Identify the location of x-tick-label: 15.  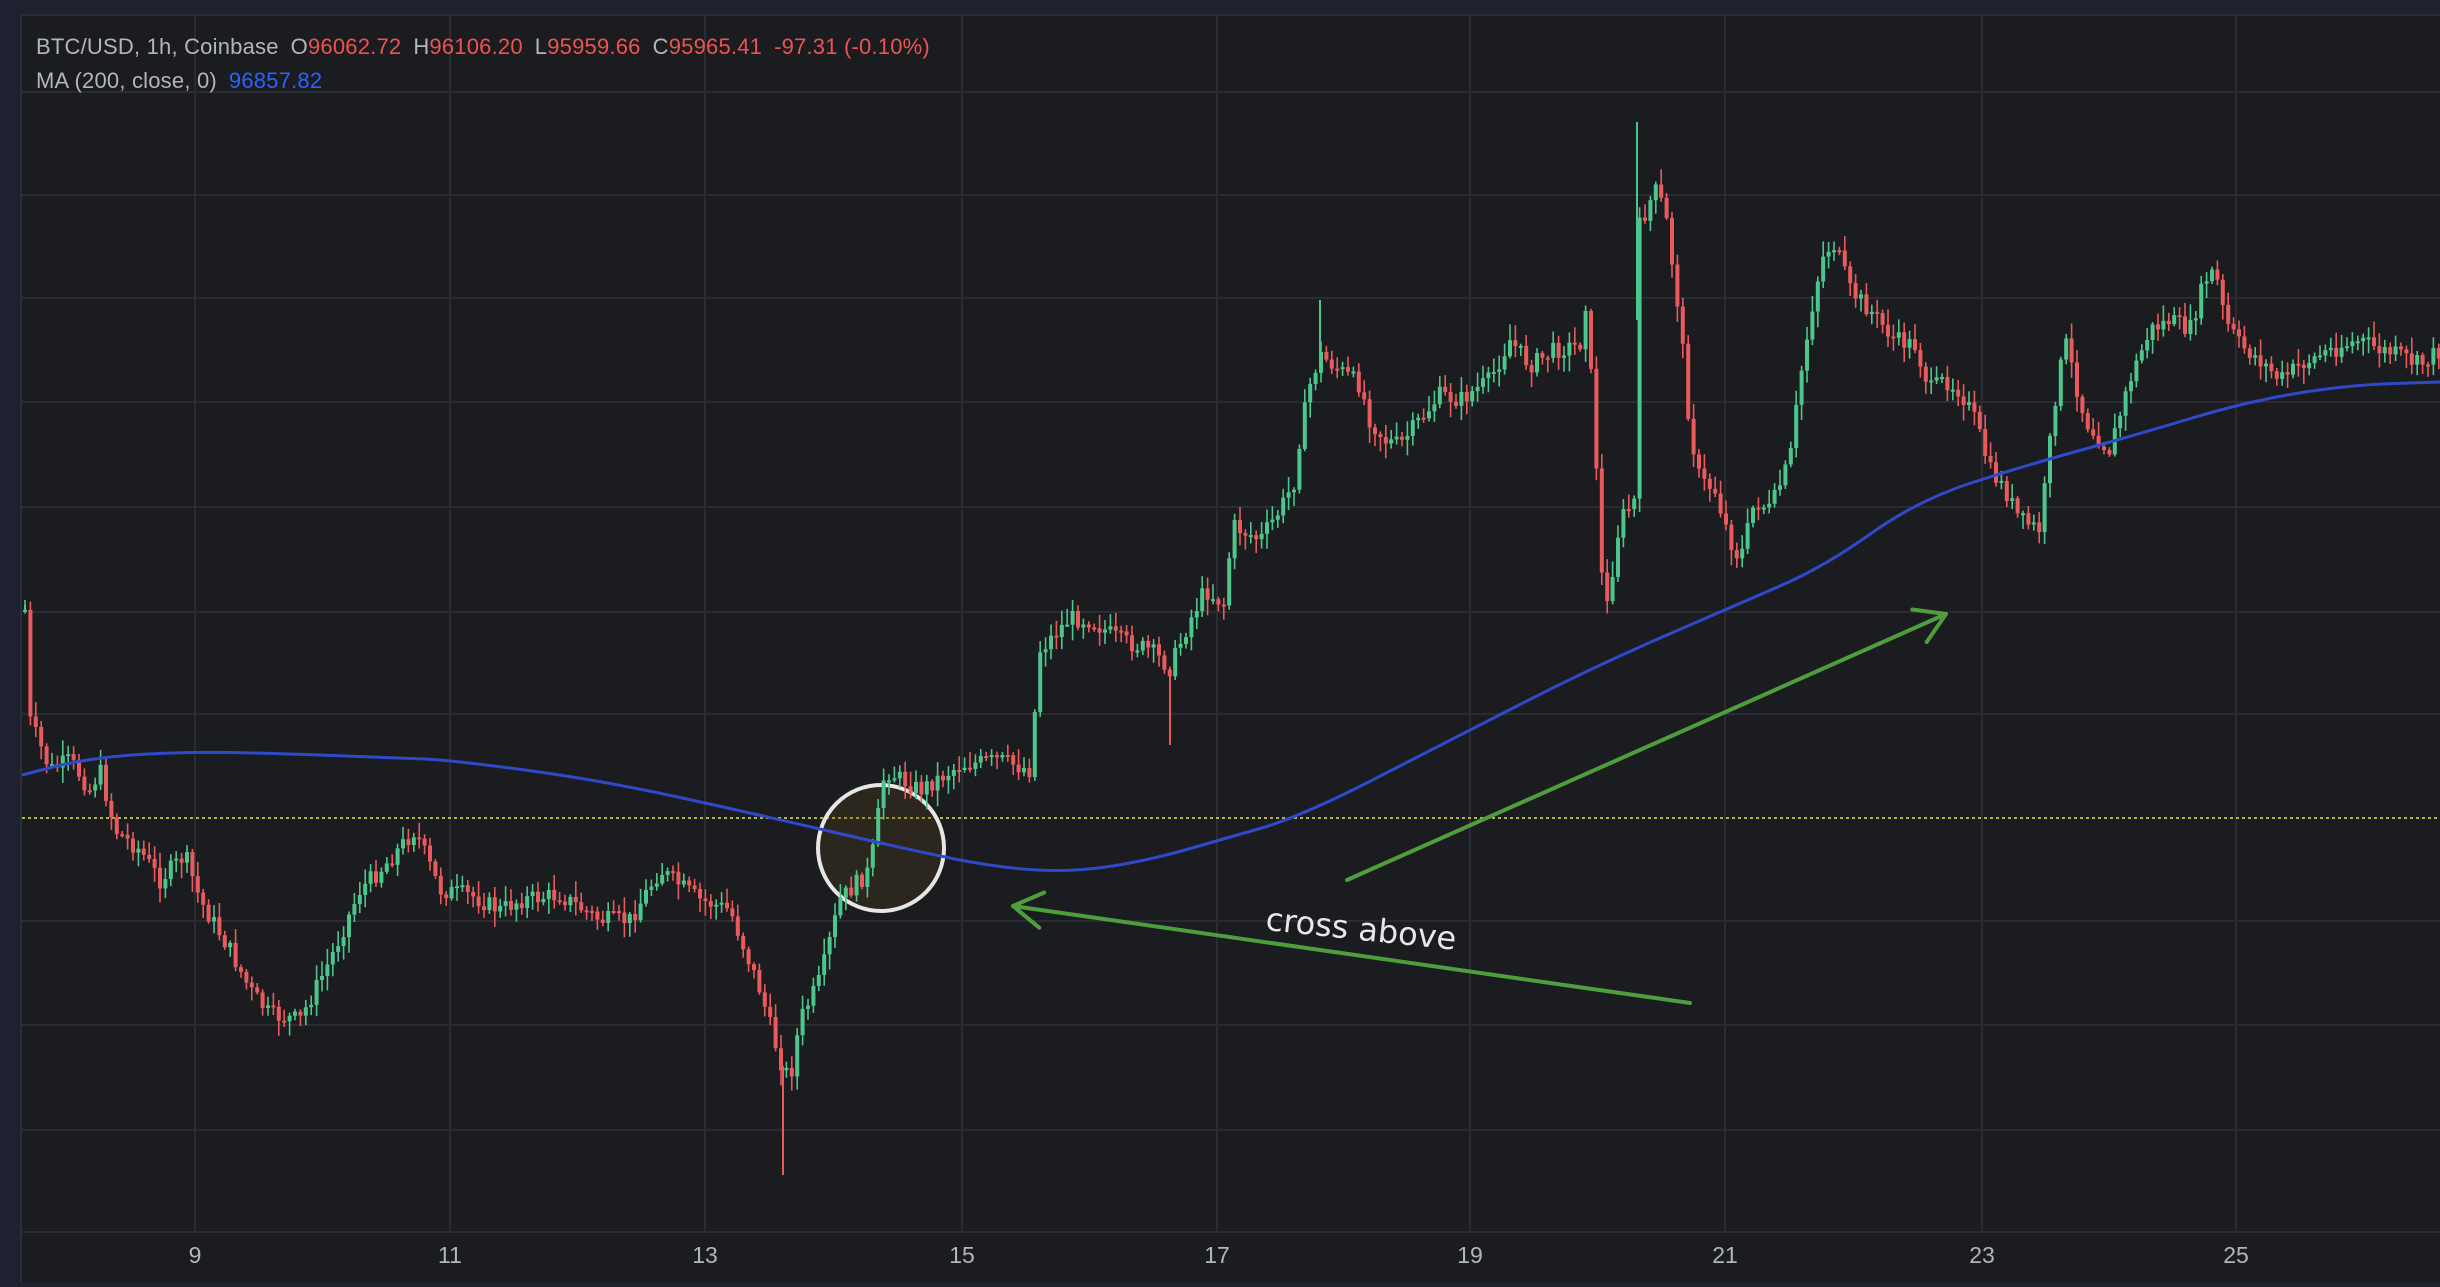
(962, 1255).